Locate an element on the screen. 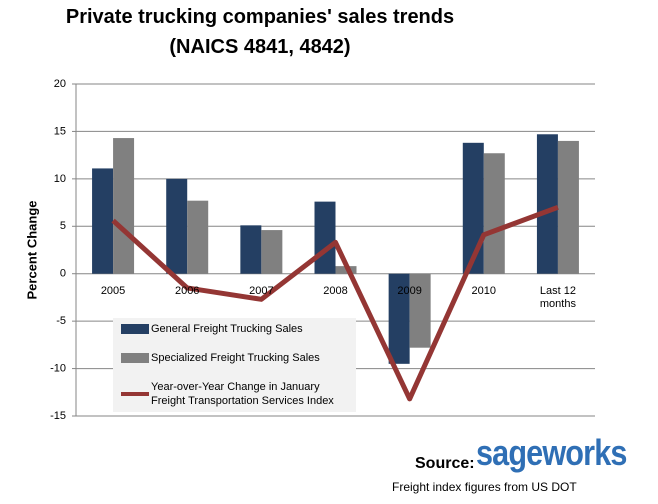 The image size is (658, 504). legend-item: Specialized Freight Trucking Sales is located at coordinates (237, 358).